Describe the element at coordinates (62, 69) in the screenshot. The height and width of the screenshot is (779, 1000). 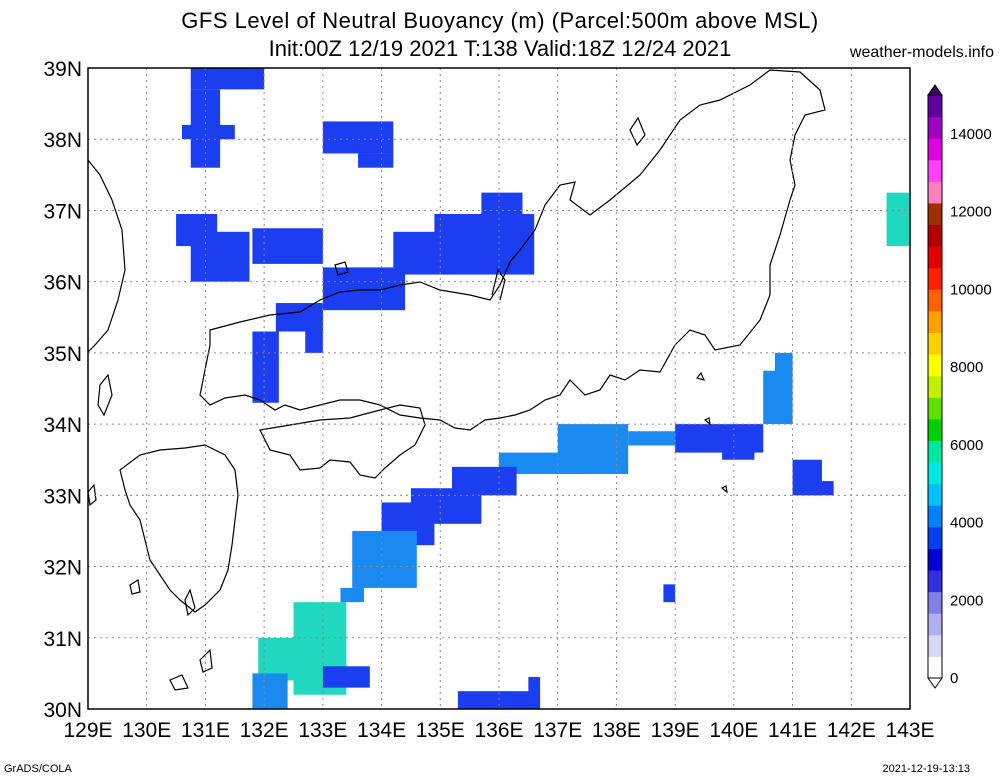
I see `lat-label: 39N` at that location.